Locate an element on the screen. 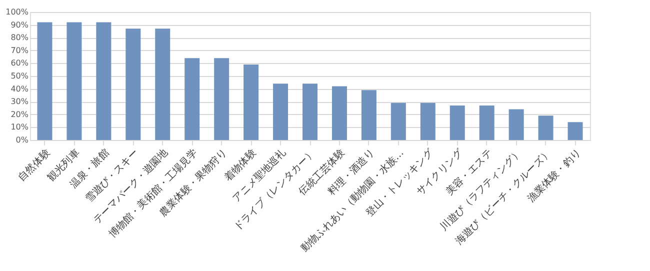  y-tick-label: 60% is located at coordinates (19, 63).